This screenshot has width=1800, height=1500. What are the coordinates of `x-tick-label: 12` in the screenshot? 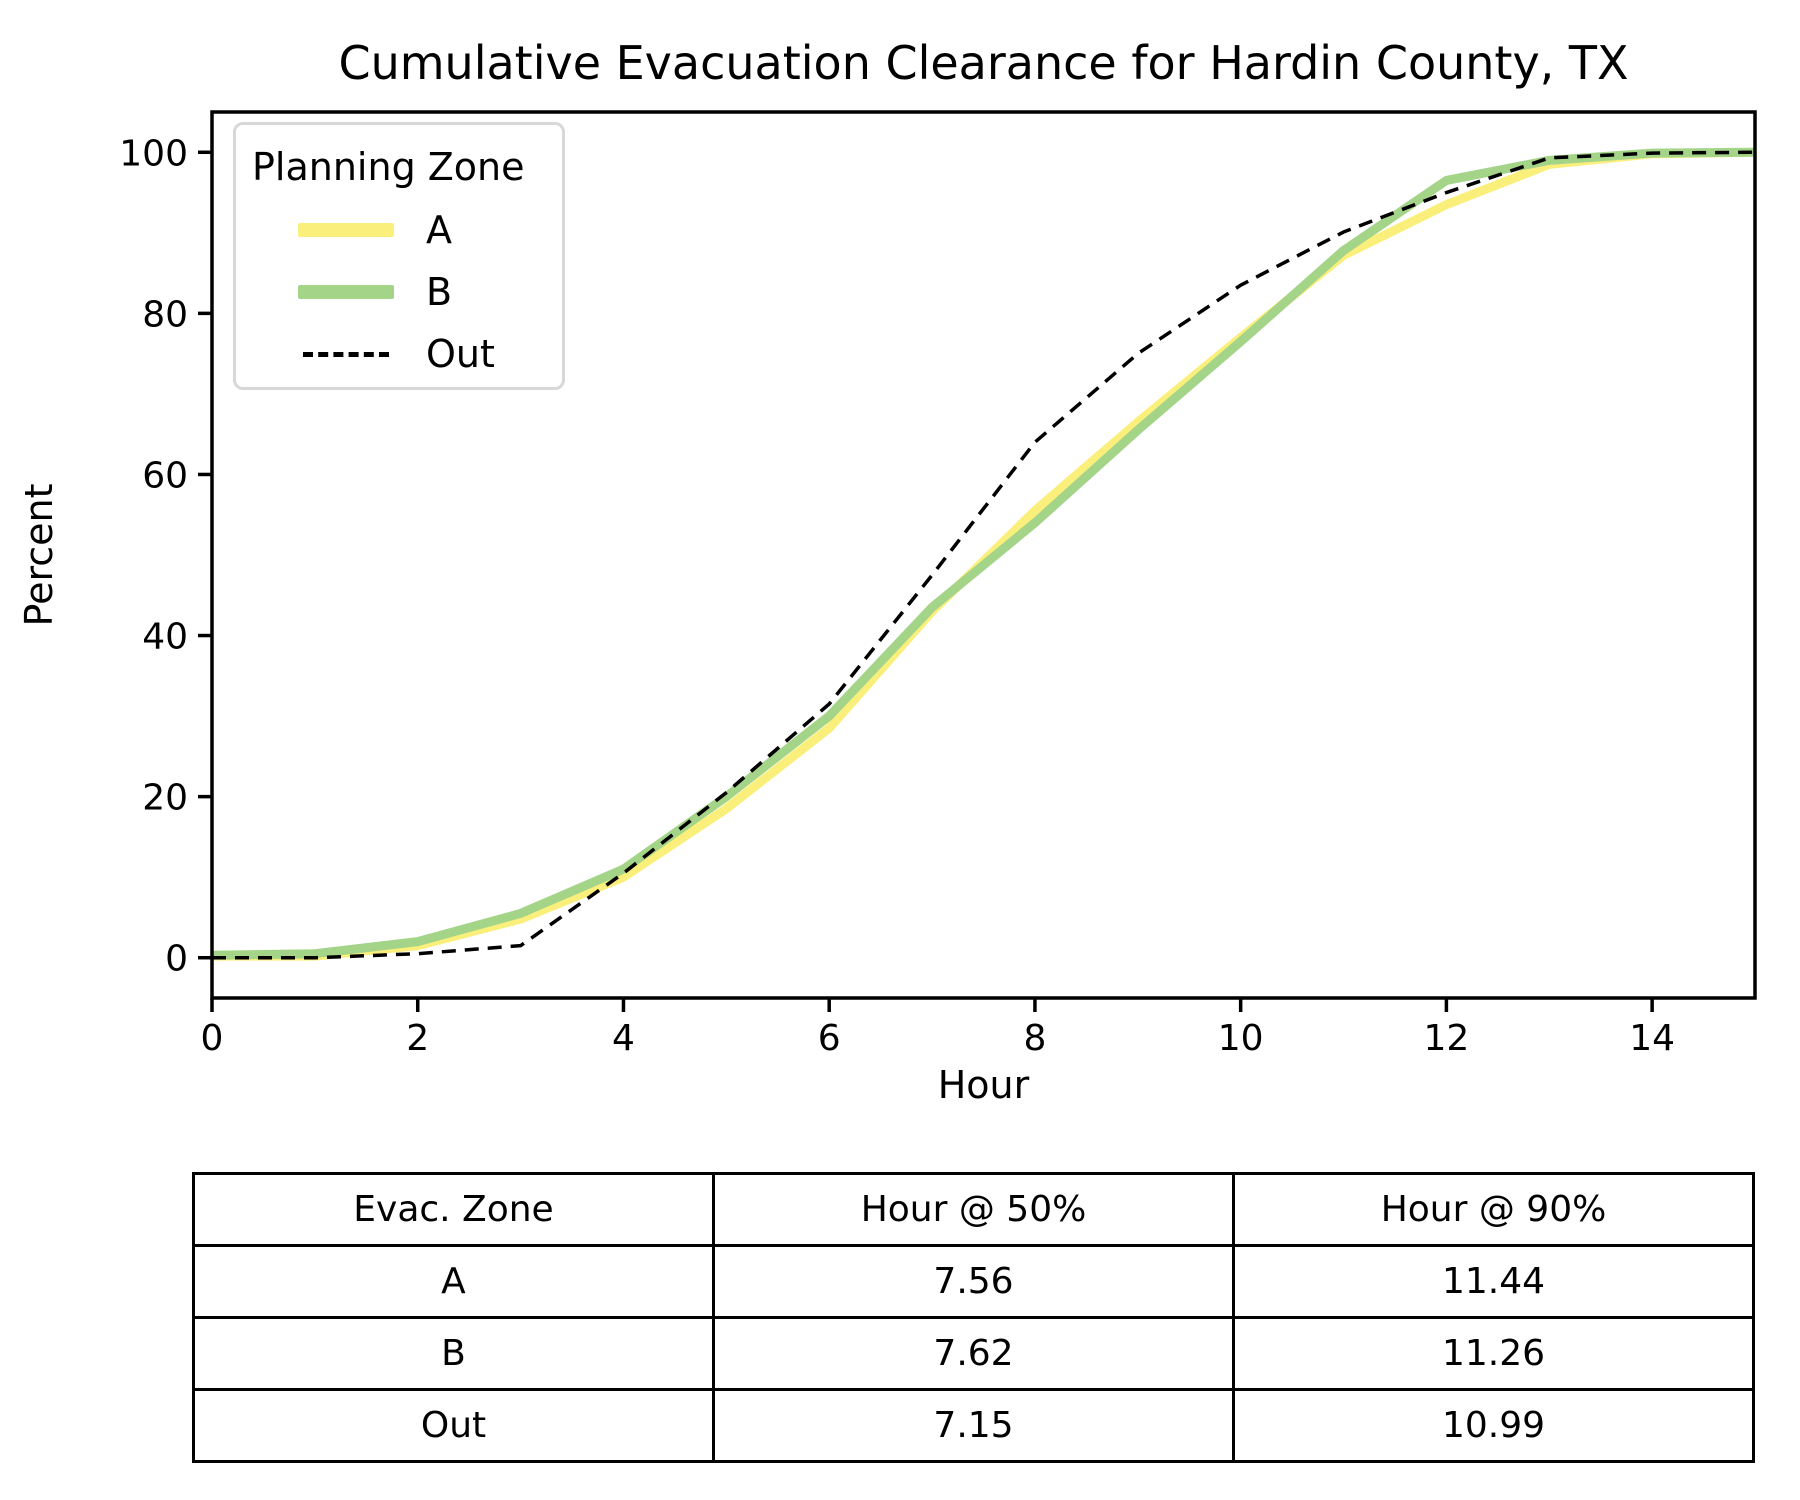 It's located at (1446, 1038).